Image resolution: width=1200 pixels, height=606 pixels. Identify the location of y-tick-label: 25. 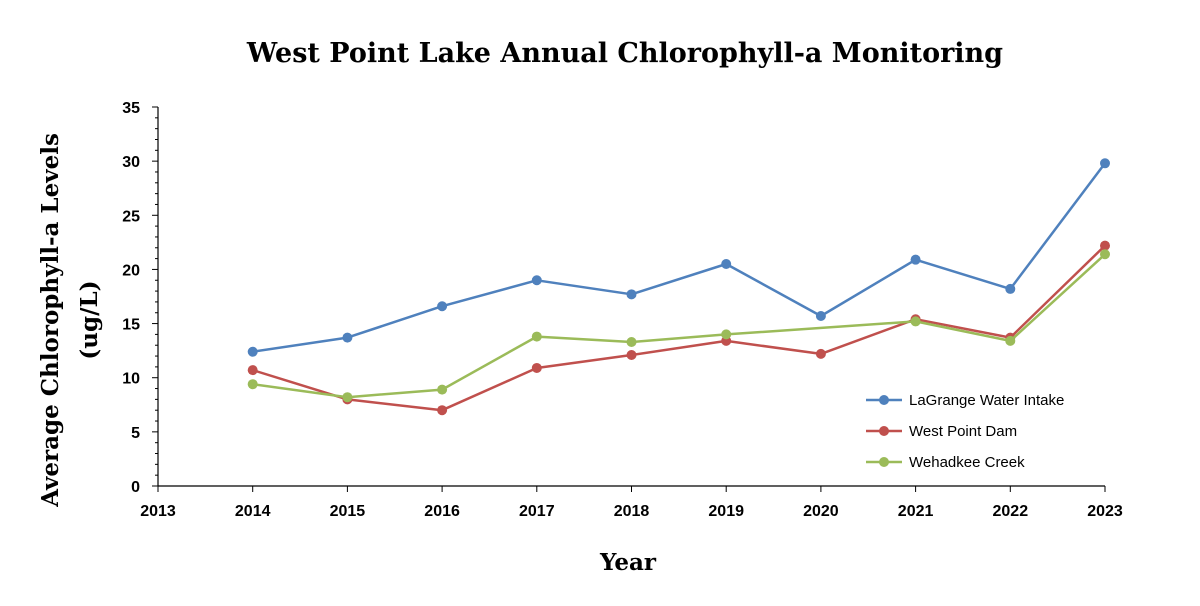
(131, 216).